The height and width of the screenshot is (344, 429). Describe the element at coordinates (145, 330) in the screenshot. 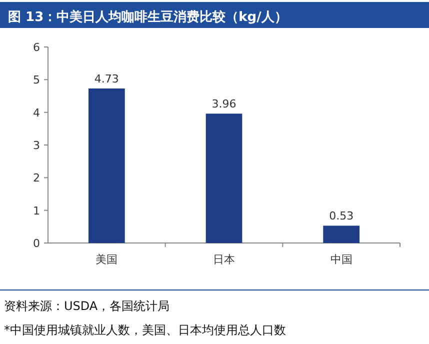

I see `text: *中国使用城镇就业人数，美国、日本均使用总人口数` at that location.